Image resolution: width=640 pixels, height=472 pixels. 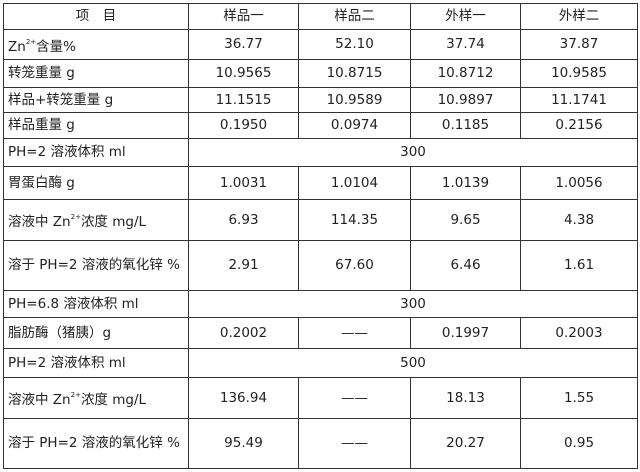 I want to click on table-row: PH=2 溶液体积 ml 500, so click(x=320, y=363).